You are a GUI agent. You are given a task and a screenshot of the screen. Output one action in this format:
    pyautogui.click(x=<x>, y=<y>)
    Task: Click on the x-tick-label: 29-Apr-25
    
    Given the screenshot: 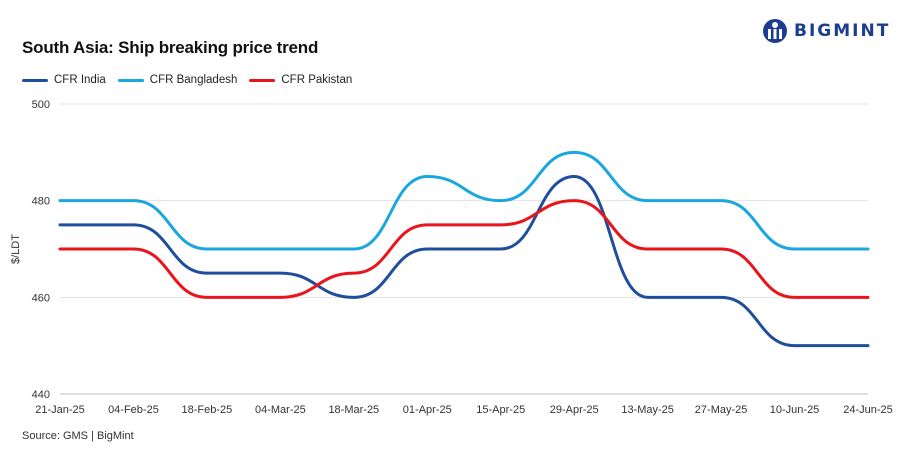 What is the action you would take?
    pyautogui.click(x=574, y=410)
    